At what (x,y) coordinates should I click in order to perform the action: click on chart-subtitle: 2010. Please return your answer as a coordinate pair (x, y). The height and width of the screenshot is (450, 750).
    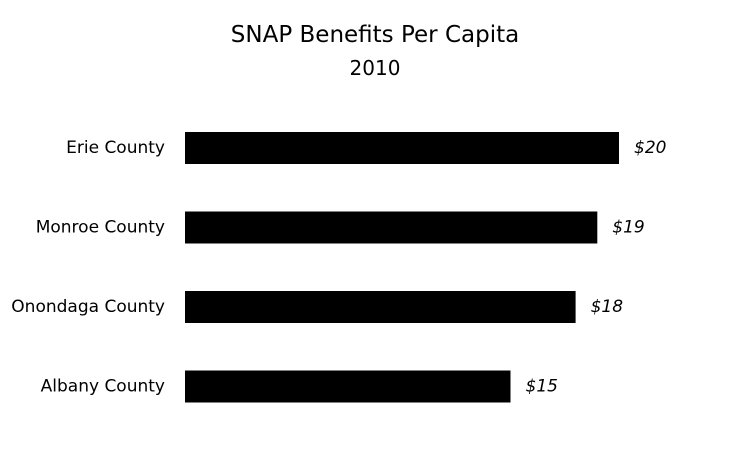
    Looking at the image, I should click on (375, 68).